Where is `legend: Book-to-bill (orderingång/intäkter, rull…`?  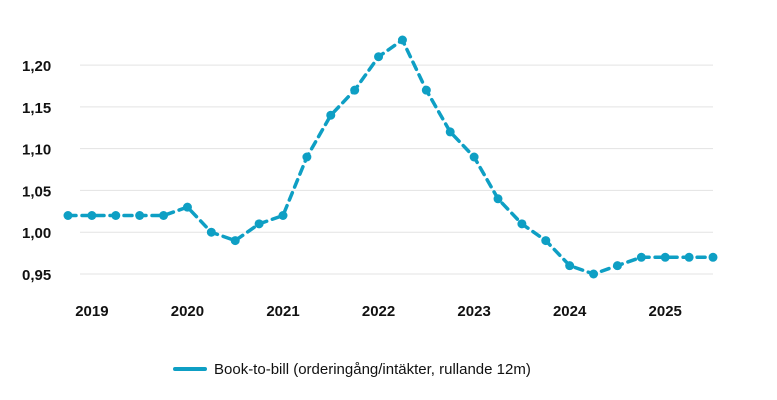
legend: Book-to-bill (orderingång/intäkter, rull… is located at coordinates (352, 369).